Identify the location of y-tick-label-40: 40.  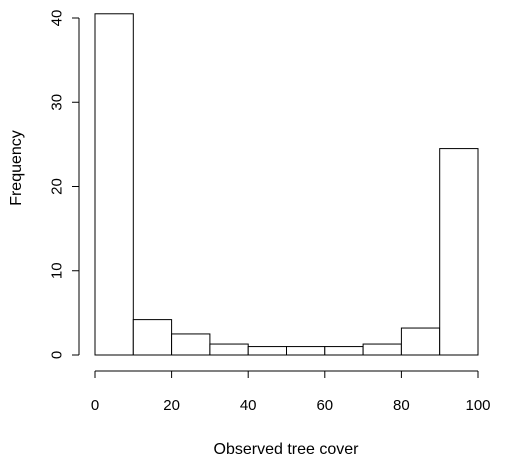
(57, 18).